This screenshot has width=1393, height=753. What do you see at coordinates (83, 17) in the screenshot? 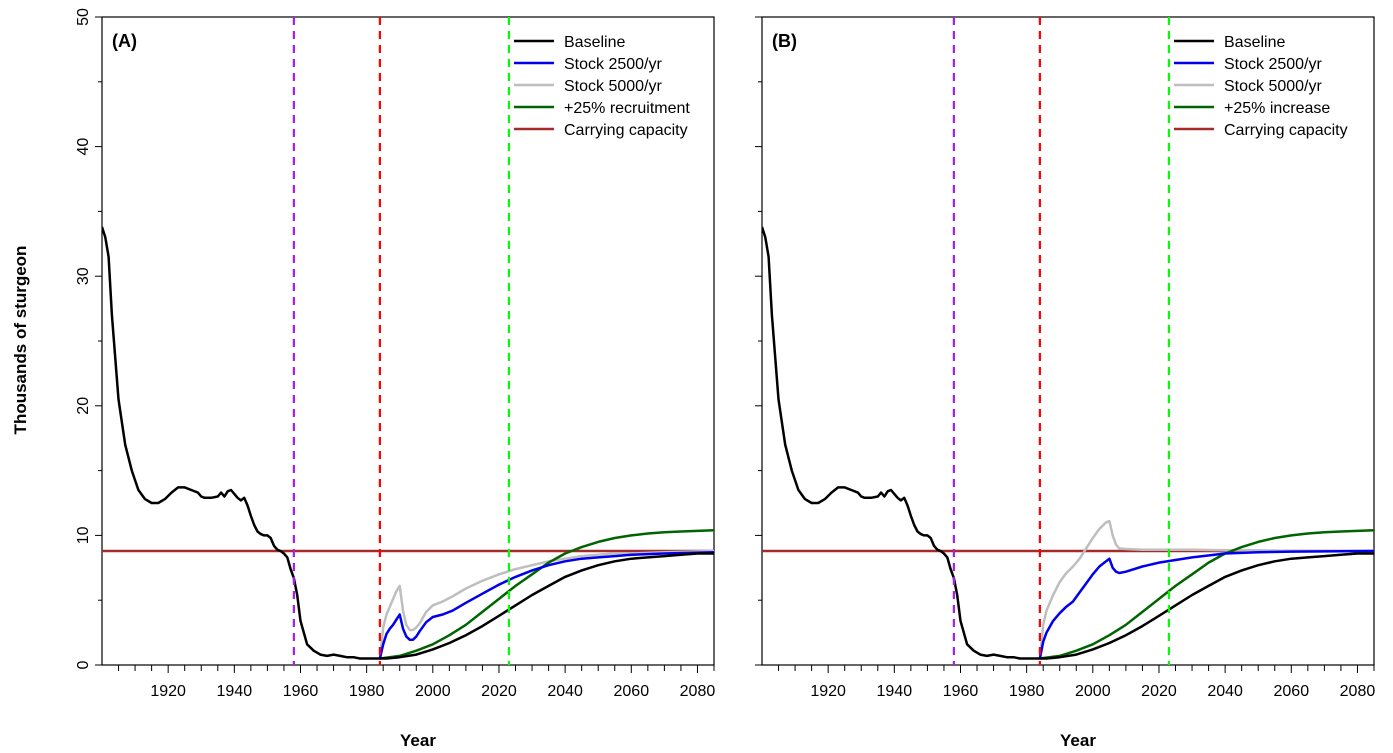
I see `y-tick-label: 50` at bounding box center [83, 17].